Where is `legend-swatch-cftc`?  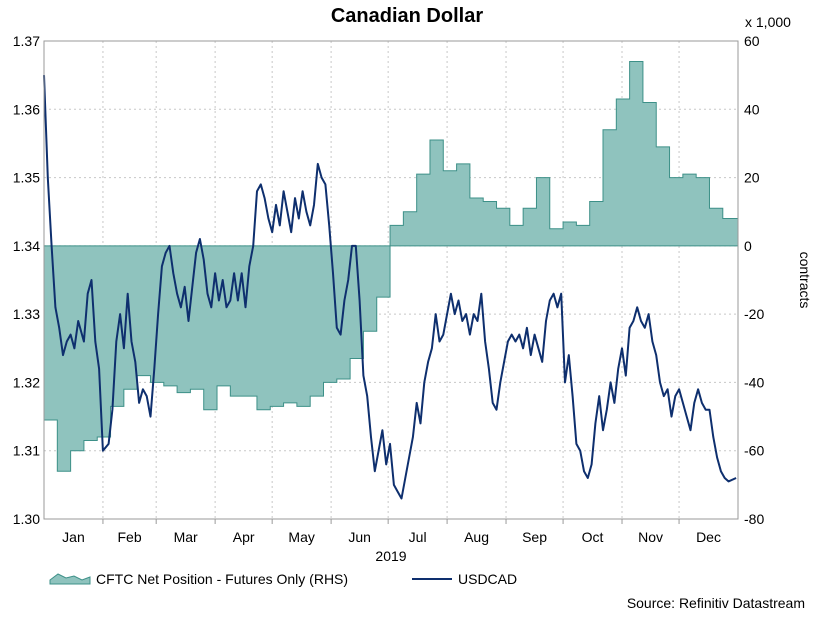
legend-swatch-cftc is located at coordinates (70, 579).